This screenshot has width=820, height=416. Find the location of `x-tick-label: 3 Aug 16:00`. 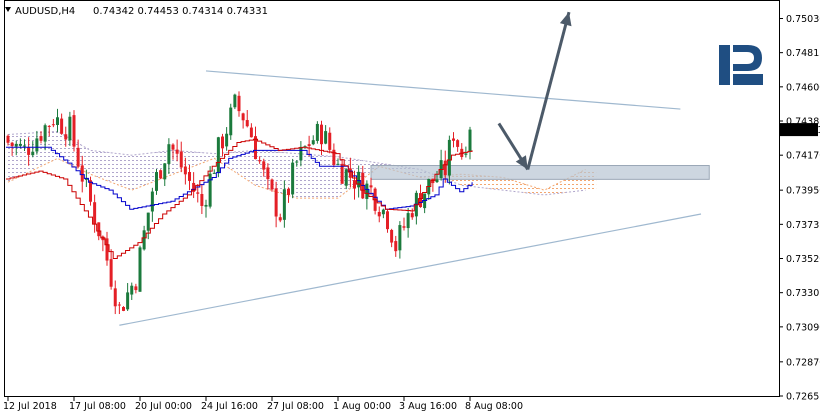

x-tick-label: 3 Aug 16:00 is located at coordinates (428, 406).